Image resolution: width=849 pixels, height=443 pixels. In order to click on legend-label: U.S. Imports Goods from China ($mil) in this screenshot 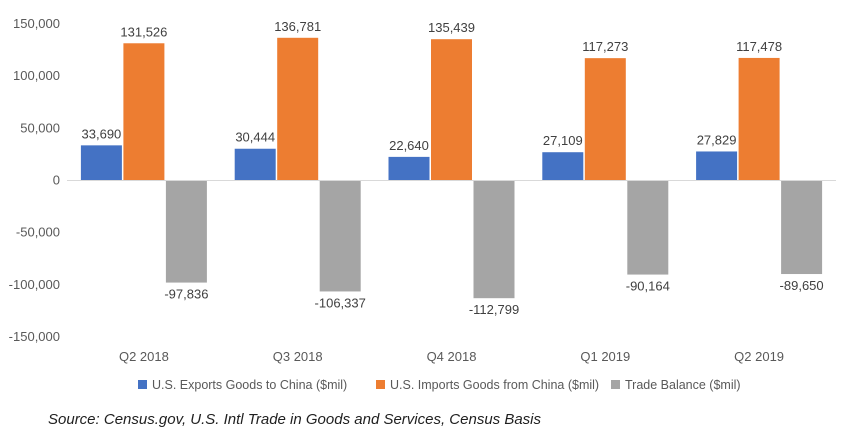, I will do `click(494, 385)`.